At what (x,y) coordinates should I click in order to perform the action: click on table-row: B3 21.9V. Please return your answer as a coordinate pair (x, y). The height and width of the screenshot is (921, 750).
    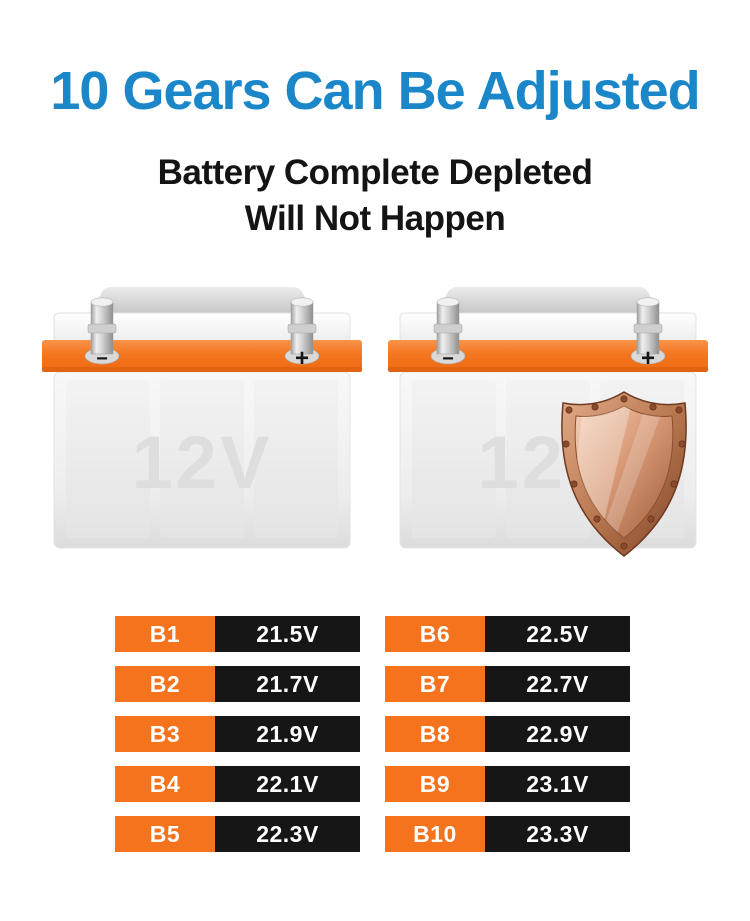
    Looking at the image, I should click on (237, 734).